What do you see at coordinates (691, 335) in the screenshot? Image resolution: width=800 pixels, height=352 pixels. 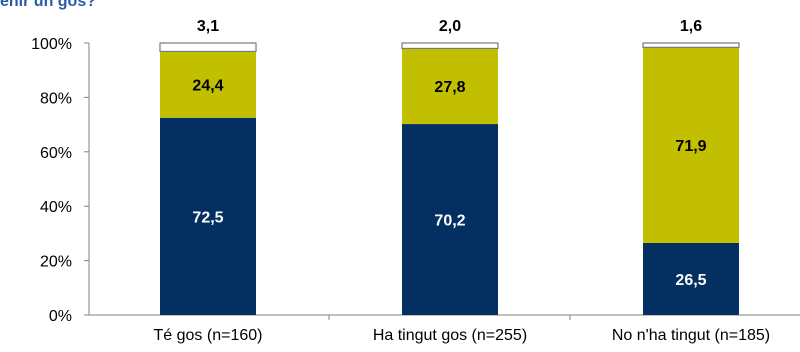 I see `category-label: No n'ha tingut (n=185)` at bounding box center [691, 335].